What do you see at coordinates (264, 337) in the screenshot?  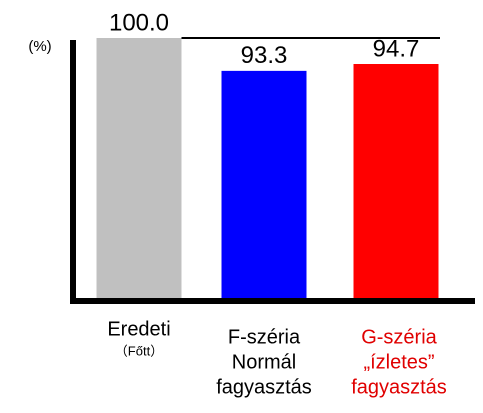 I see `x-tick-label: F-széria` at bounding box center [264, 337].